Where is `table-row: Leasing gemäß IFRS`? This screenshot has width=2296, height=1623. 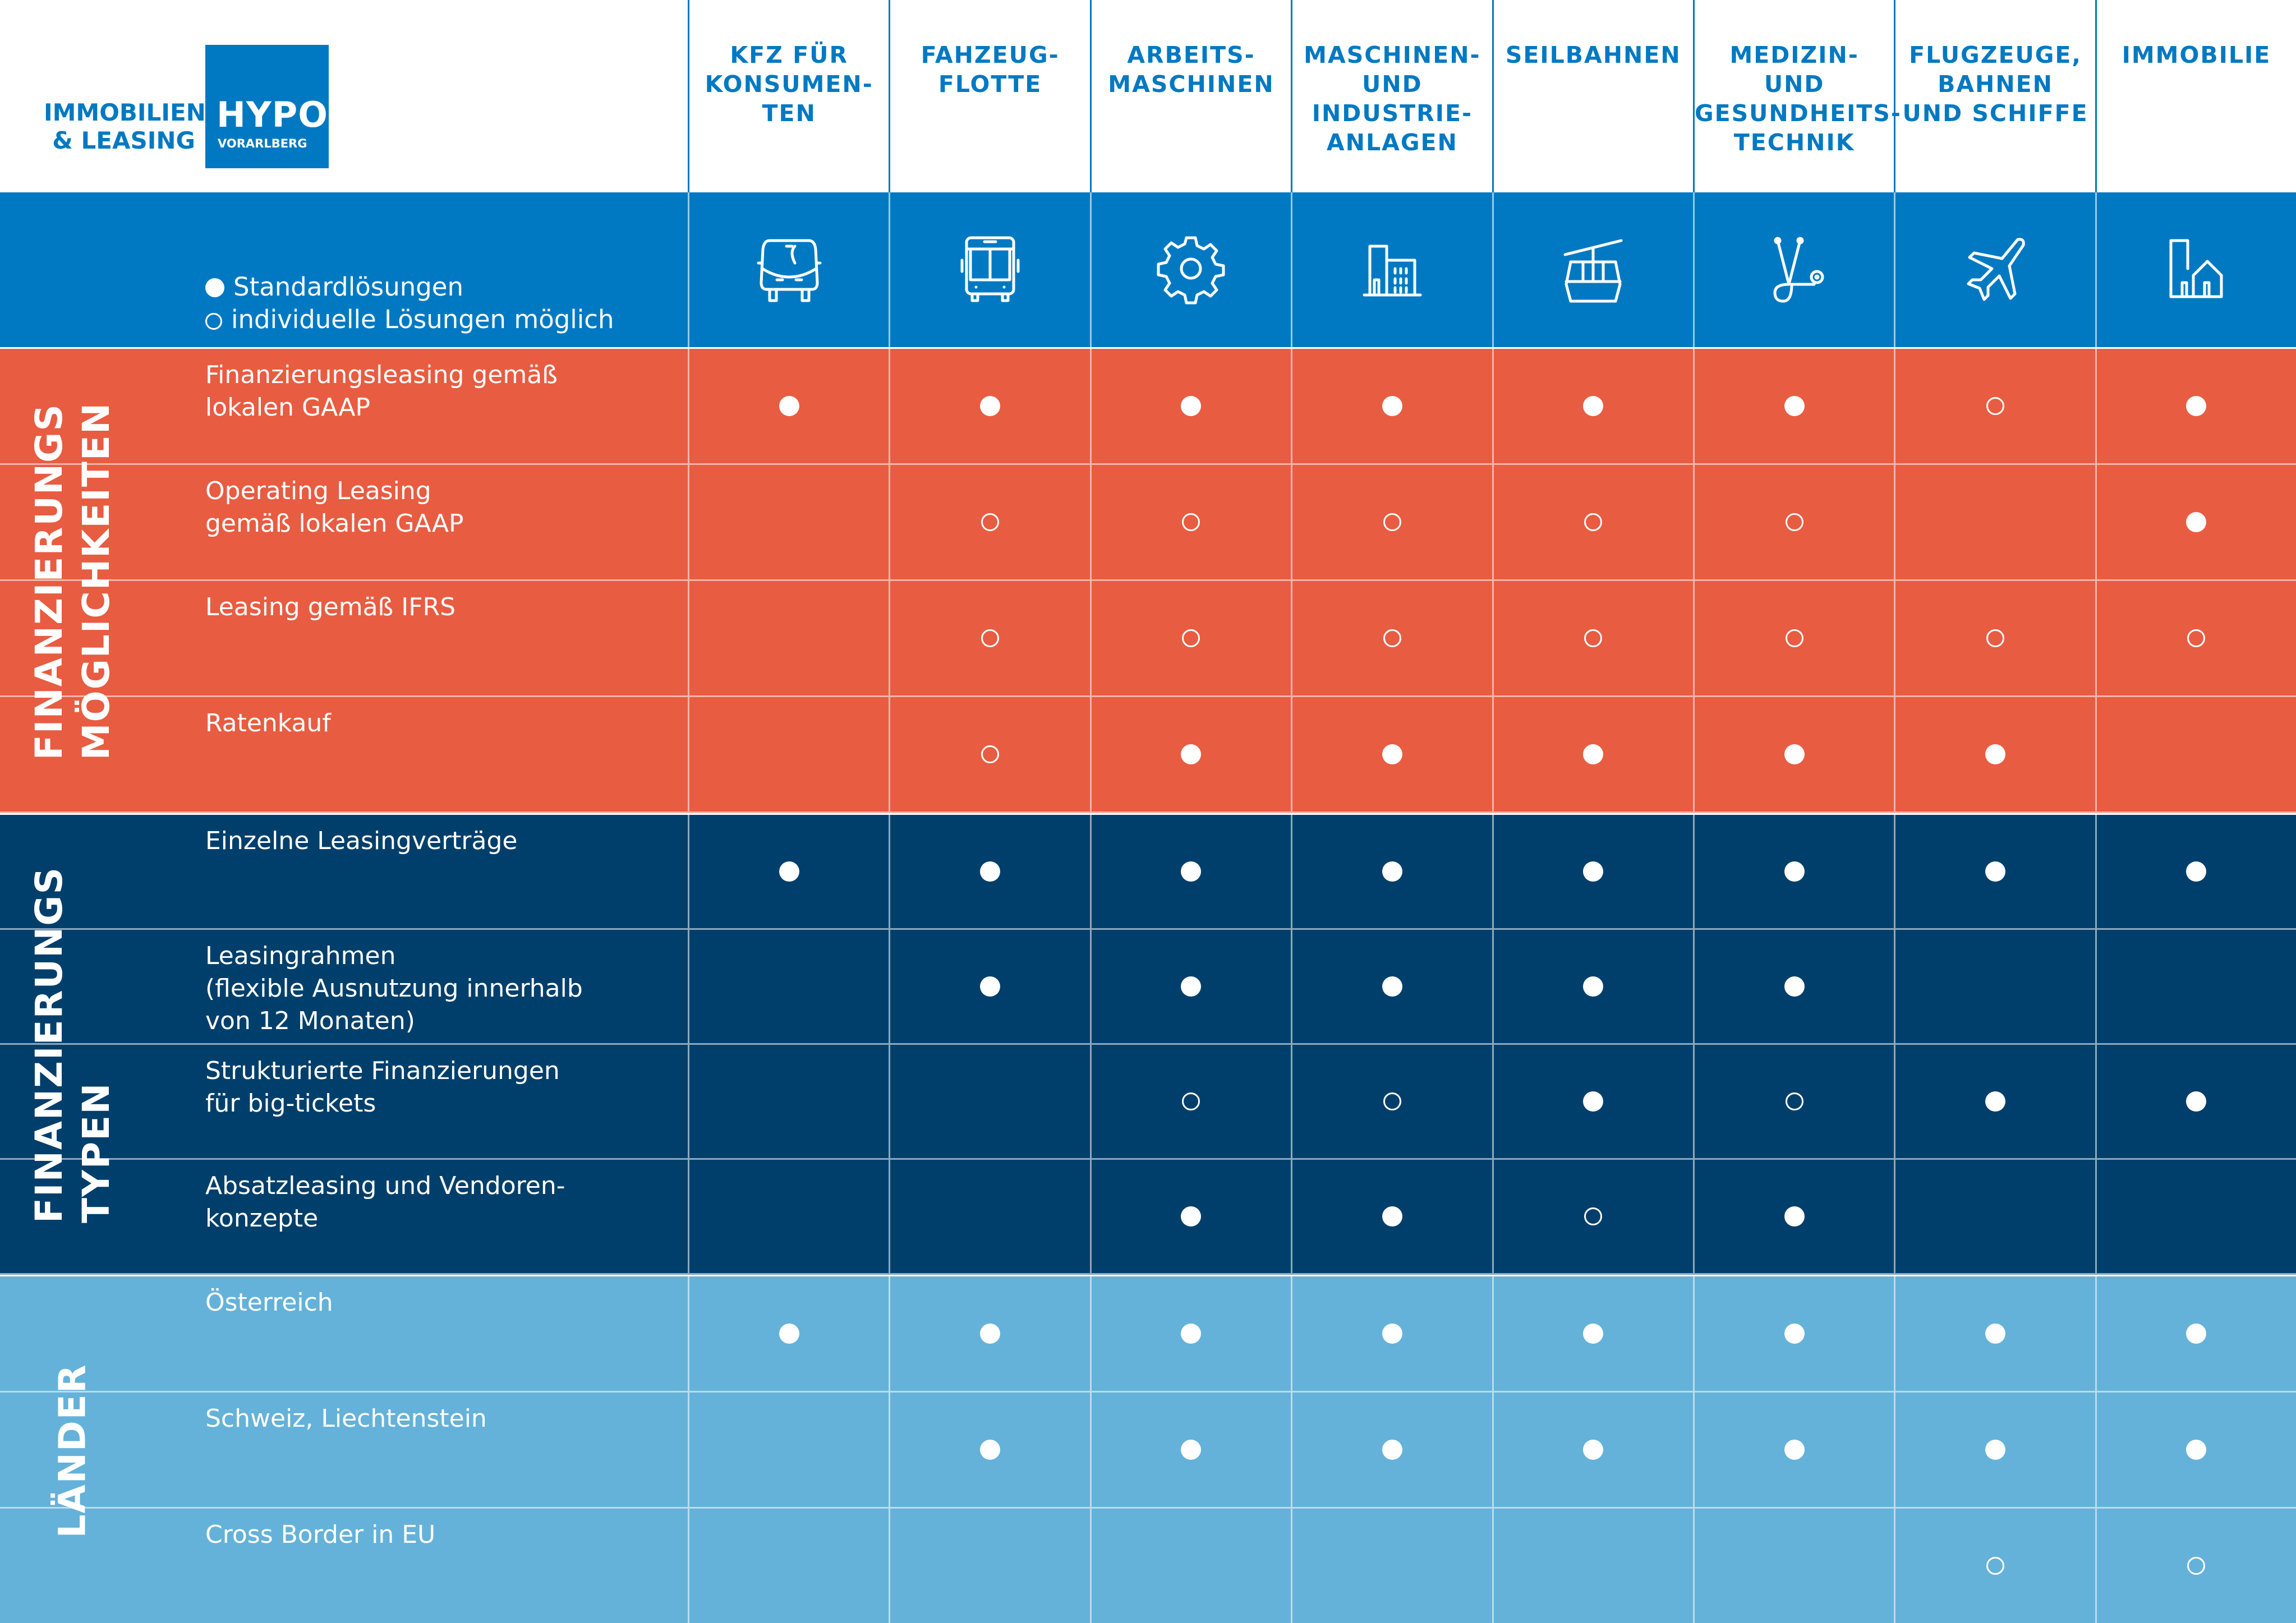
table-row: Leasing gemäß IFRS is located at coordinates (1148, 639).